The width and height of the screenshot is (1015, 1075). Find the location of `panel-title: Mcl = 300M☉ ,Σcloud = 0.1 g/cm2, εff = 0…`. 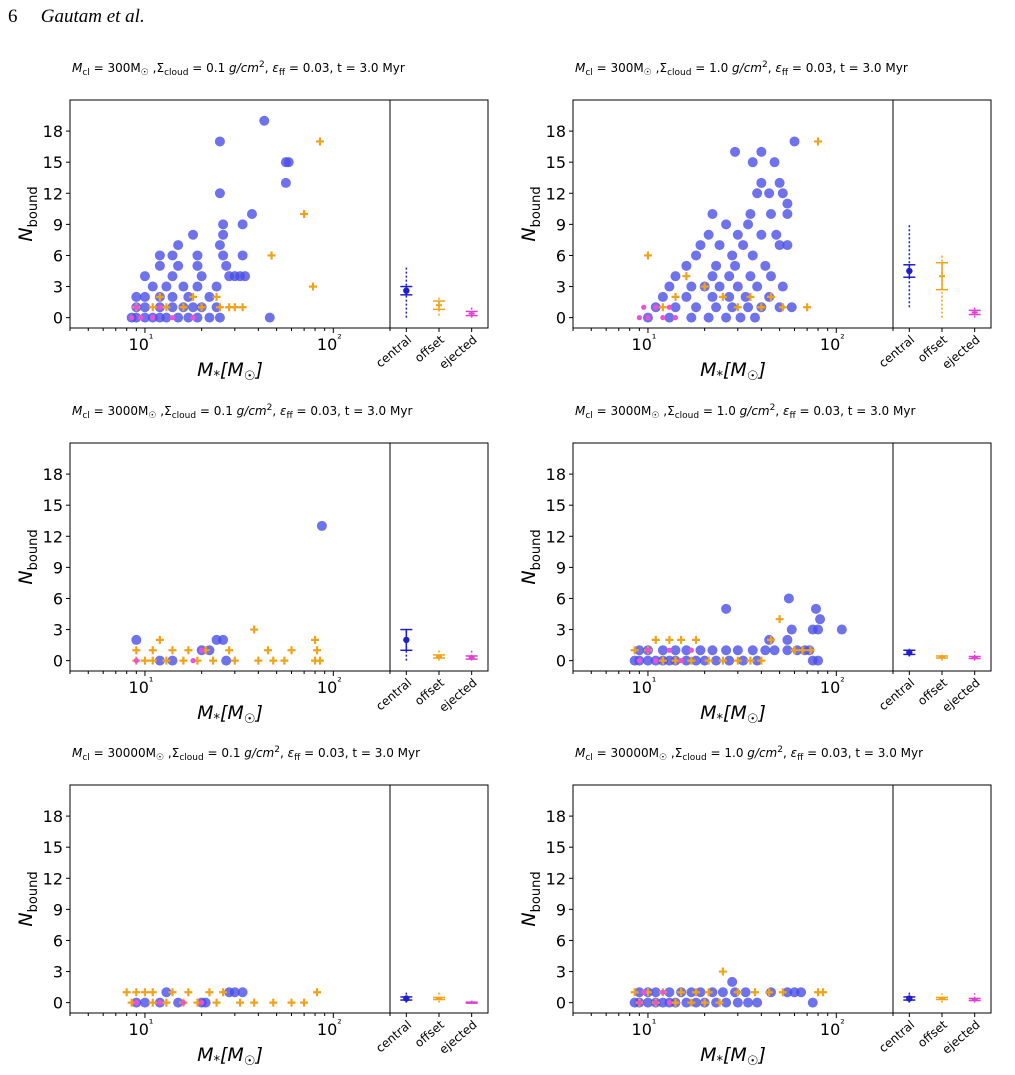

panel-title: Mcl = 300M☉ ,Σcloud = 0.1 g/cm2, εff = 0… is located at coordinates (238, 69).